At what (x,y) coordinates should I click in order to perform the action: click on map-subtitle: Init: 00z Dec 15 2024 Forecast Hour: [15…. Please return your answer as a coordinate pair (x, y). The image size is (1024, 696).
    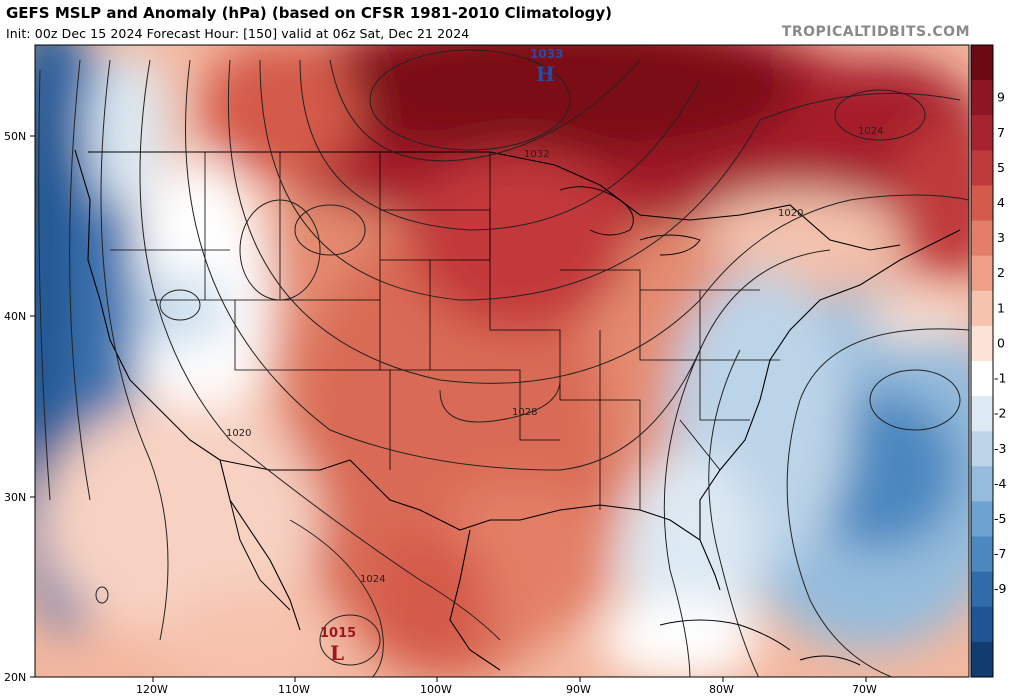
    Looking at the image, I should click on (238, 33).